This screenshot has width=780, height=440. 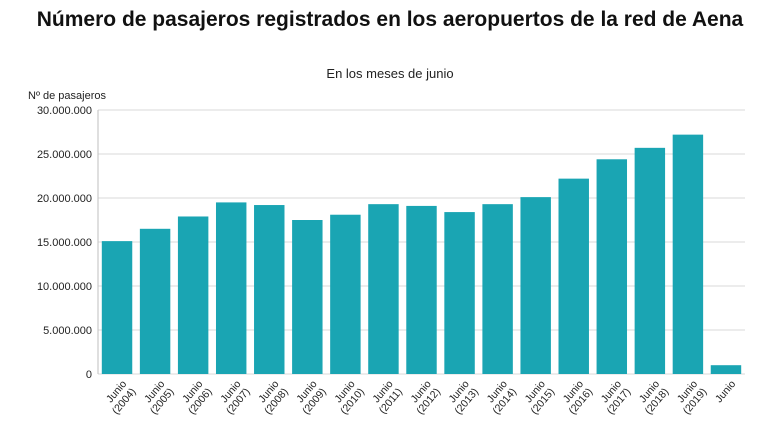 I want to click on y-tick-label: 10.000.000, so click(x=64, y=287).